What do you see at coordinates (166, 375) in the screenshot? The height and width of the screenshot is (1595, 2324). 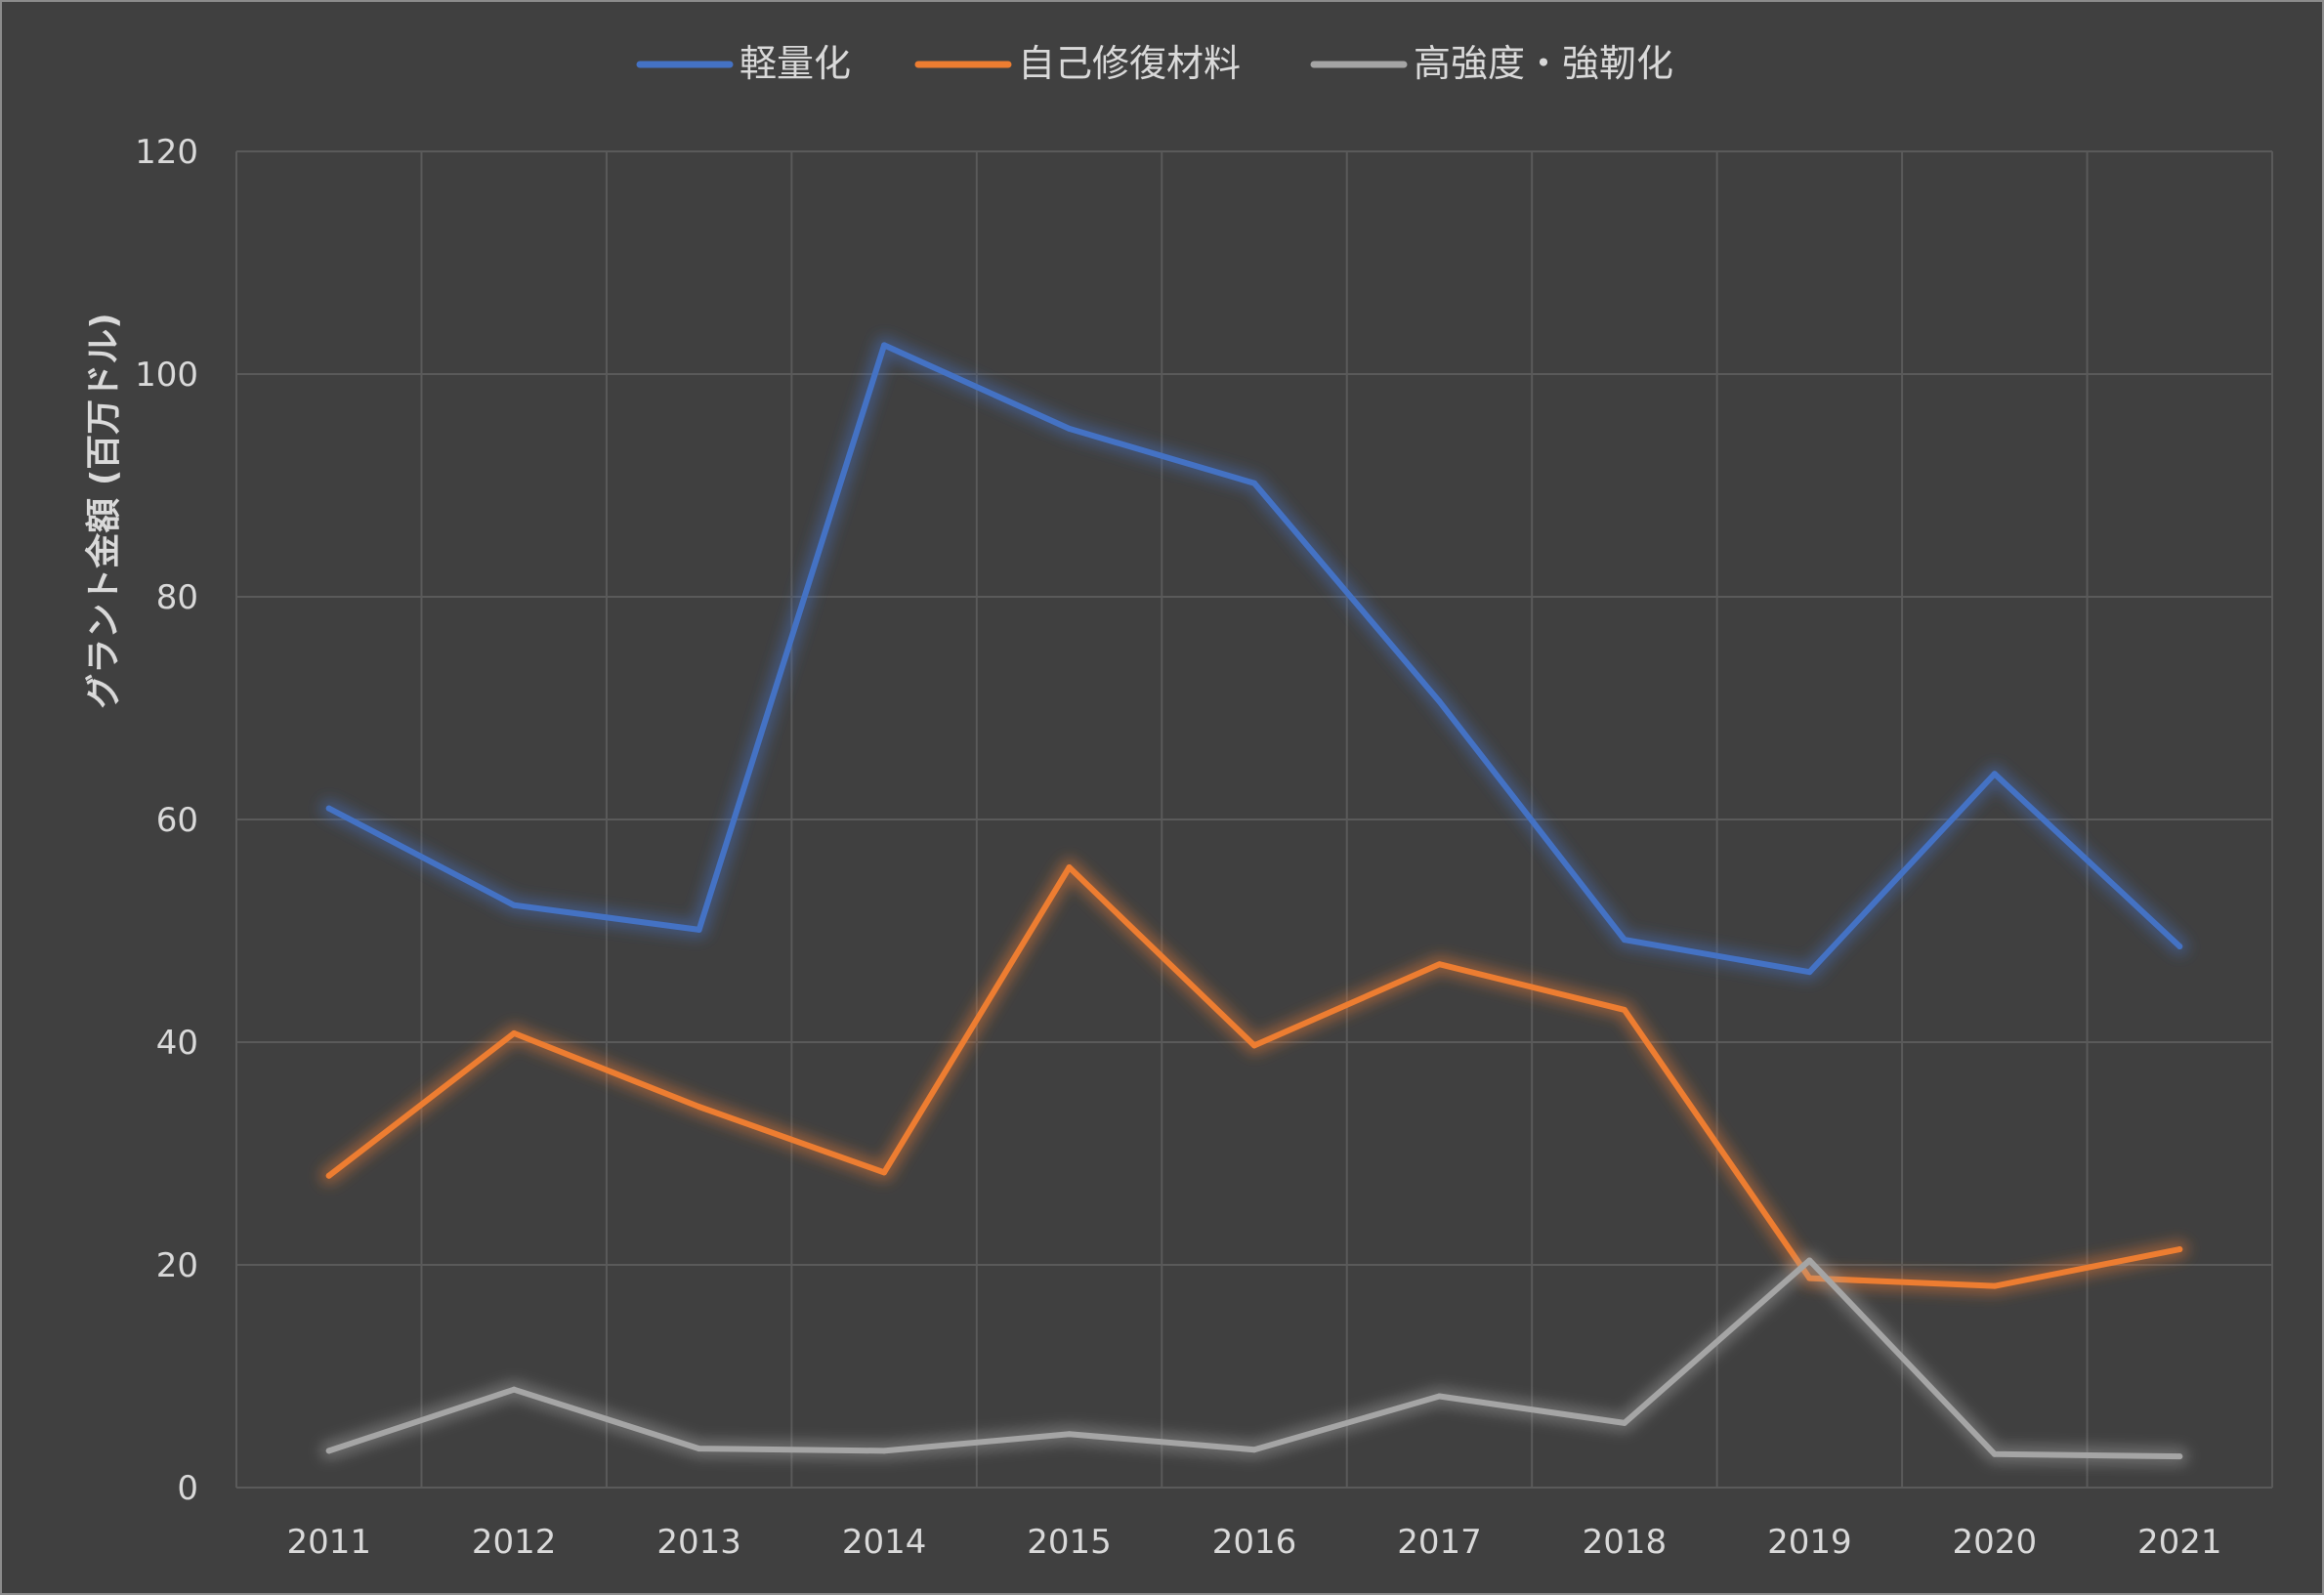 I see `y-tick-label: 100` at bounding box center [166, 375].